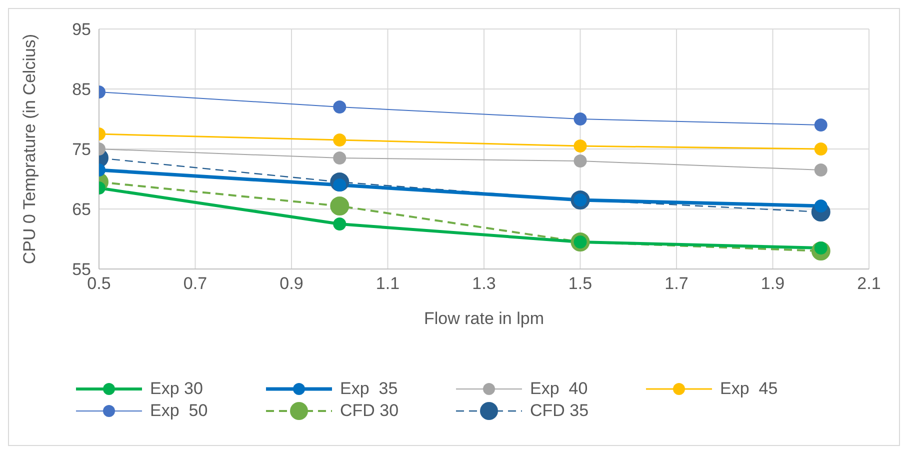 The height and width of the screenshot is (454, 908). I want to click on x-tick-label: 0.5, so click(99, 284).